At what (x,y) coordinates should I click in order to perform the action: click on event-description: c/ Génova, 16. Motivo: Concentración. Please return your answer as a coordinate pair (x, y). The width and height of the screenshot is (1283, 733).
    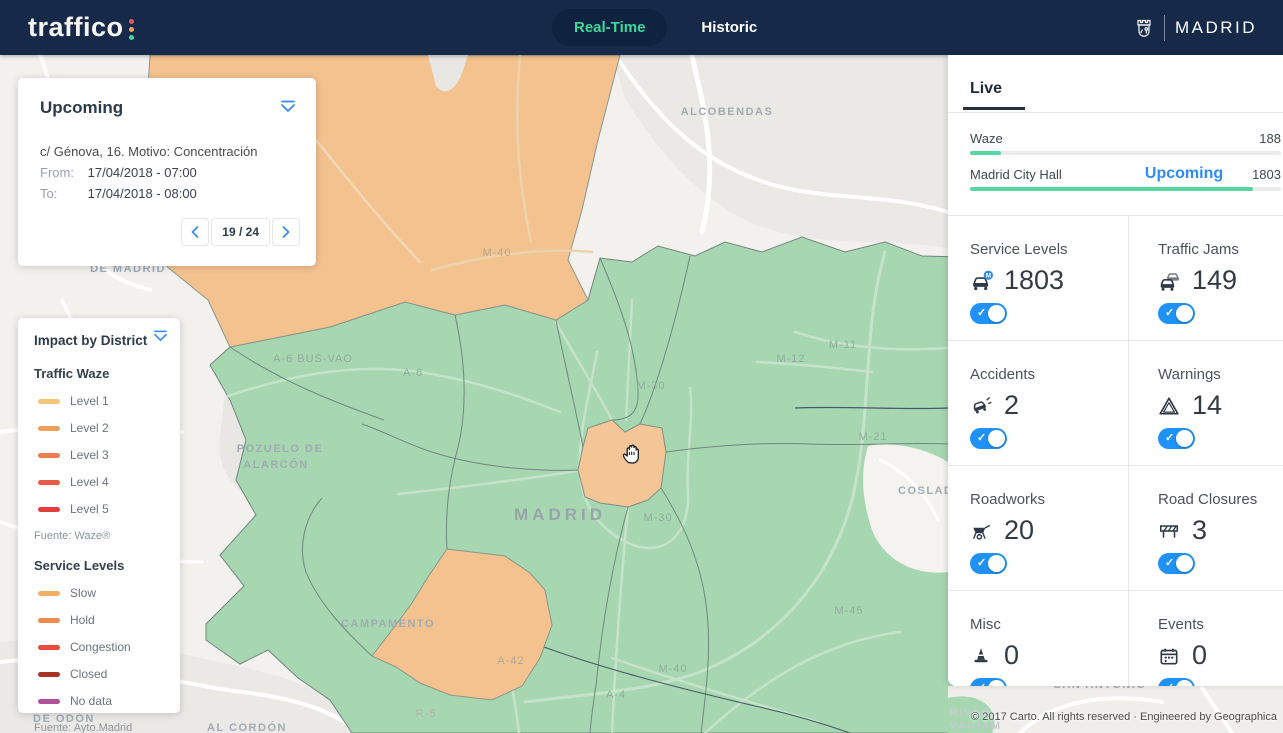
    Looking at the image, I should click on (149, 151).